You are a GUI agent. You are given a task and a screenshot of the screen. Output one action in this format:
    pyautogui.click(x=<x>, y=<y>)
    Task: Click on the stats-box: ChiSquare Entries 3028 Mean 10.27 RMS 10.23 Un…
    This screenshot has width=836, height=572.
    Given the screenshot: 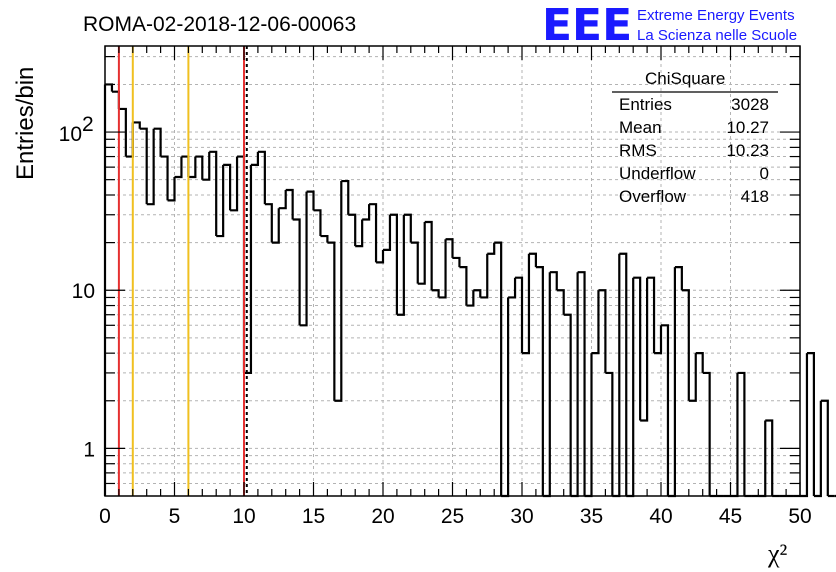 What is the action you would take?
    pyautogui.click(x=695, y=137)
    